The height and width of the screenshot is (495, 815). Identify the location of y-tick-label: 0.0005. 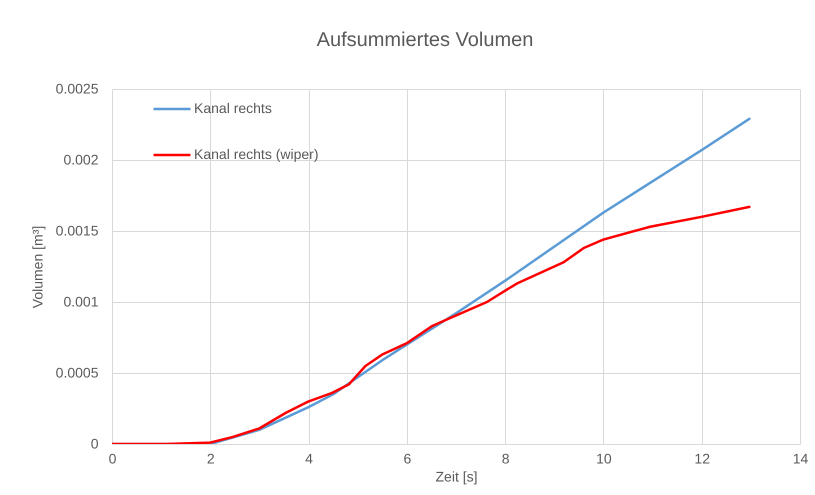
(77, 372).